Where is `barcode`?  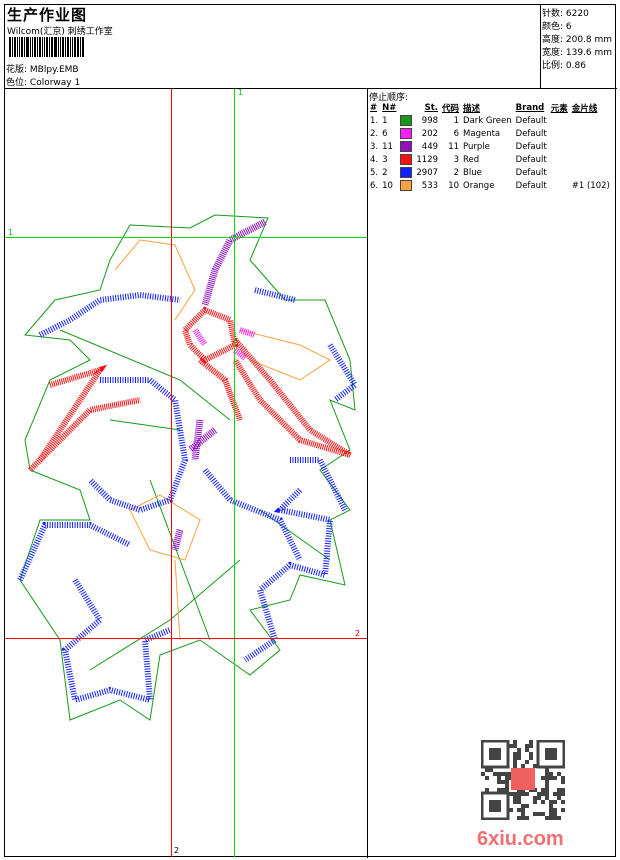
barcode is located at coordinates (64, 47).